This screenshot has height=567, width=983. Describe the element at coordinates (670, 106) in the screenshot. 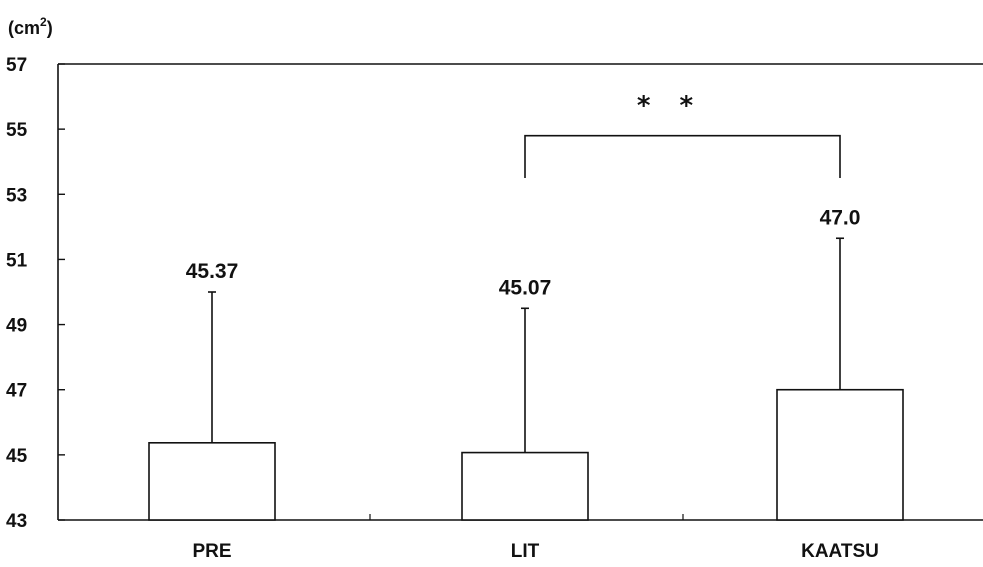

I see `significance-label: * *` at that location.